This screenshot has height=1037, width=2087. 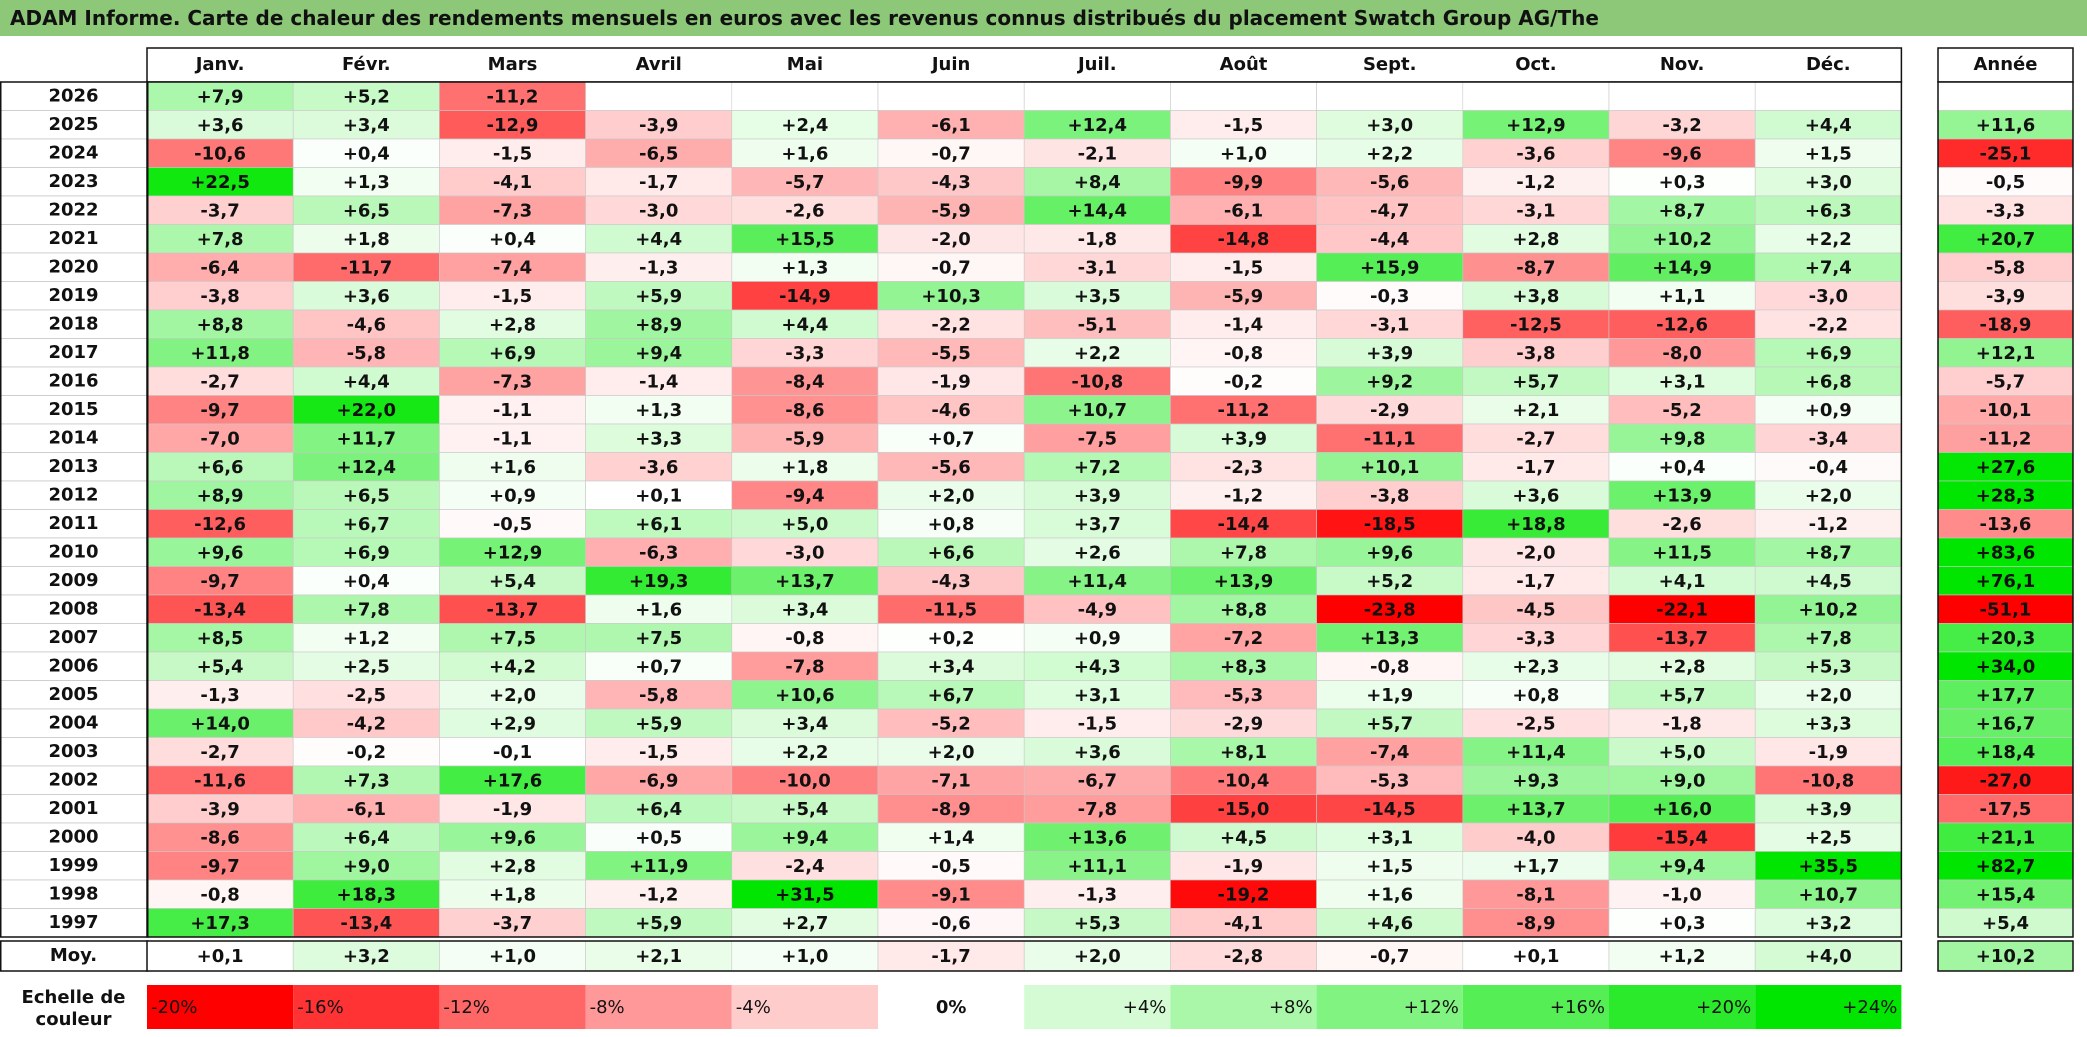 I want to click on cell-value: -1,8, so click(x=1681, y=723).